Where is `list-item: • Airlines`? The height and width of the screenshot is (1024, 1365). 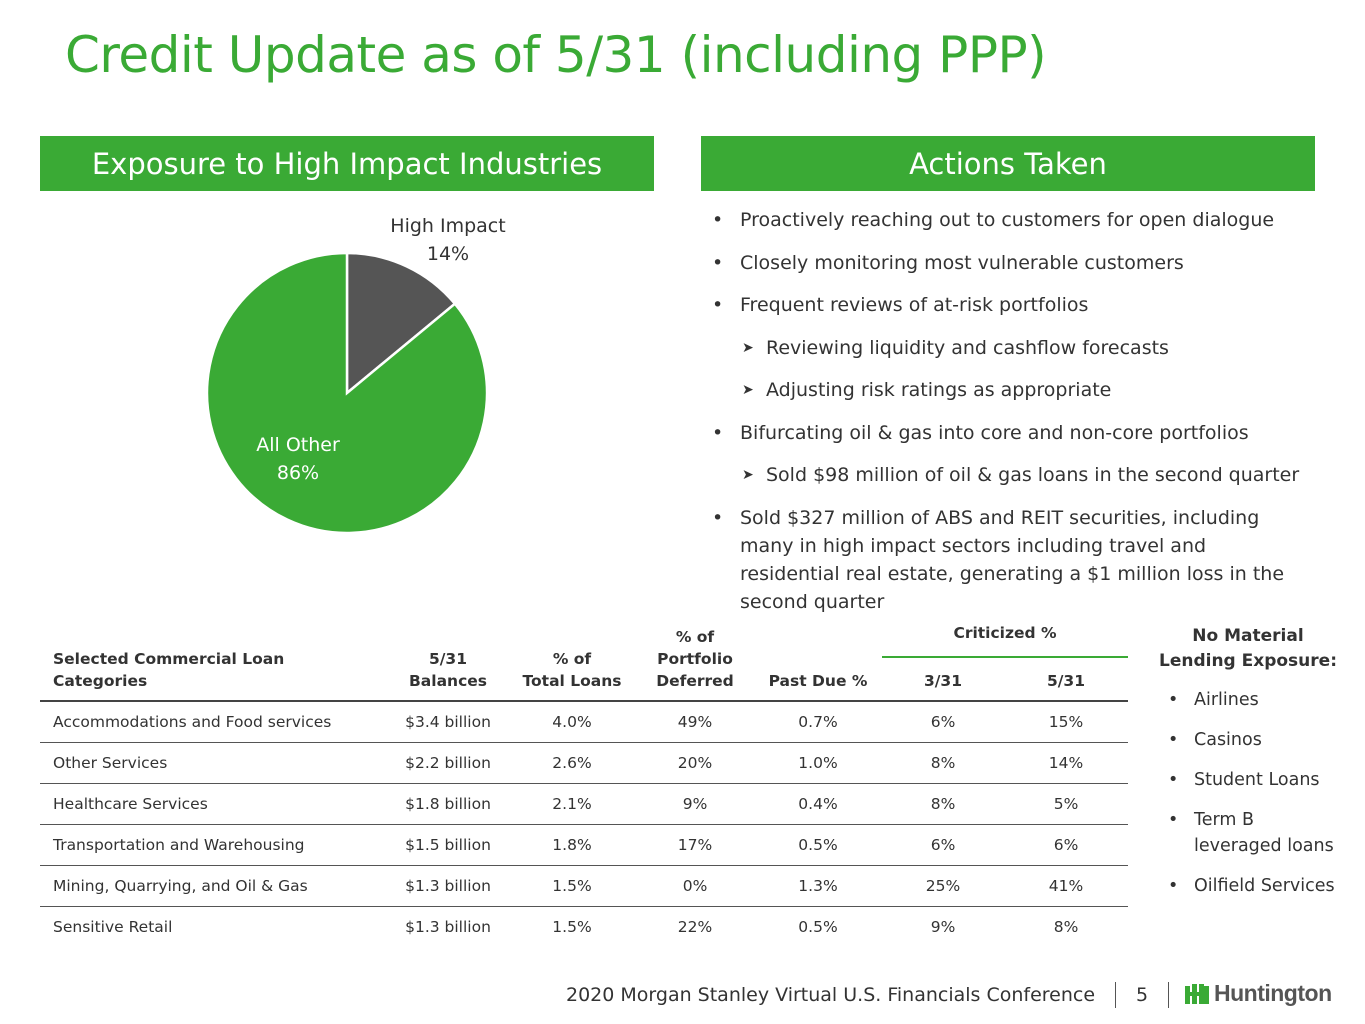
list-item: • Airlines is located at coordinates (1248, 700).